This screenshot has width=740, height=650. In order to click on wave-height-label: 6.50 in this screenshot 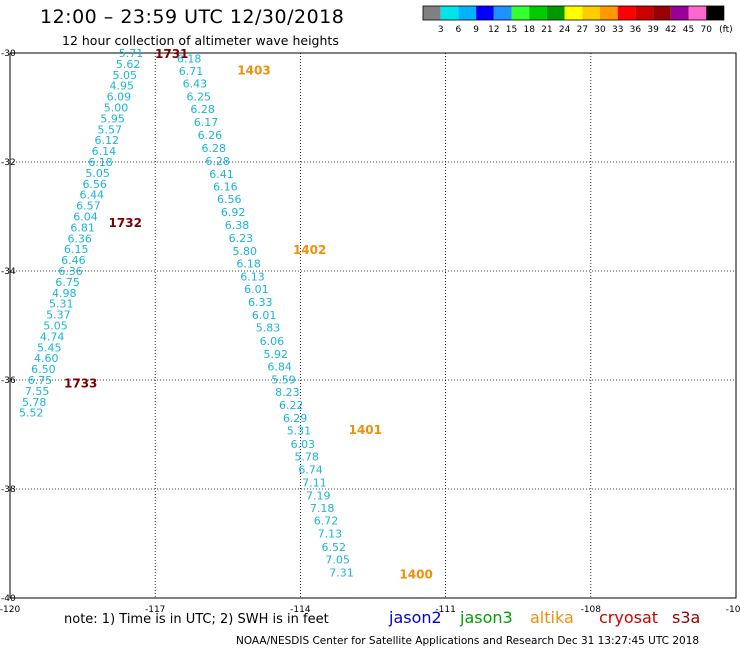, I will do `click(43, 369)`.